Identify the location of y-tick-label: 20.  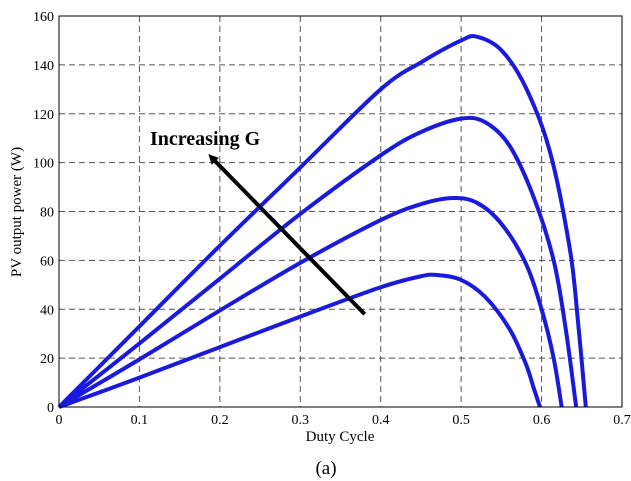
(47, 359).